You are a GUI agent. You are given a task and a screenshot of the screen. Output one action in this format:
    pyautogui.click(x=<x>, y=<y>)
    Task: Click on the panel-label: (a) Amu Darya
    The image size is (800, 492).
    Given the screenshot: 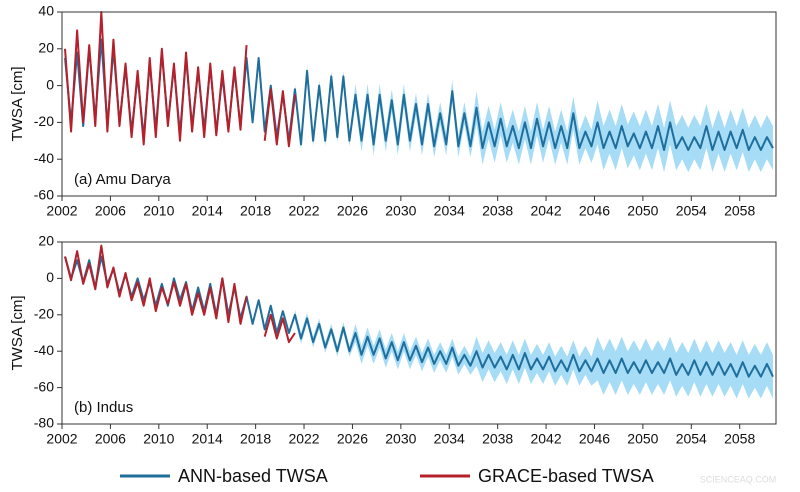 What is the action you would take?
    pyautogui.click(x=122, y=179)
    